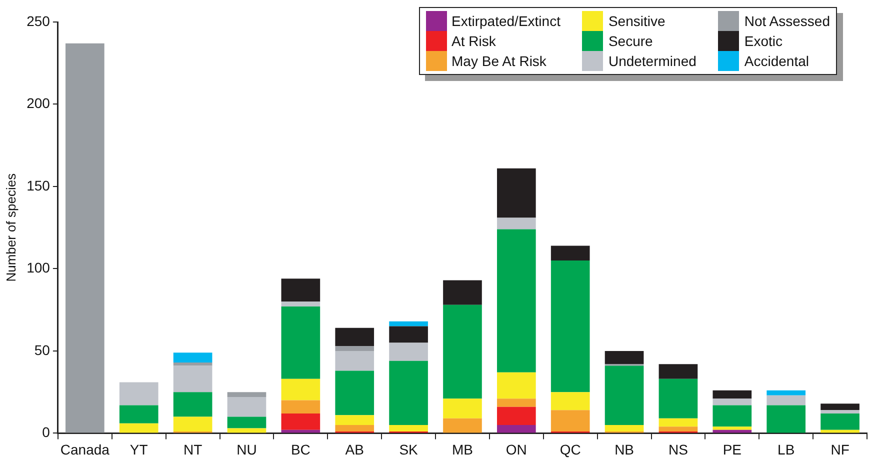 The image size is (873, 462). Describe the element at coordinates (499, 61) in the screenshot. I see `legend-label: May Be At Risk` at that location.